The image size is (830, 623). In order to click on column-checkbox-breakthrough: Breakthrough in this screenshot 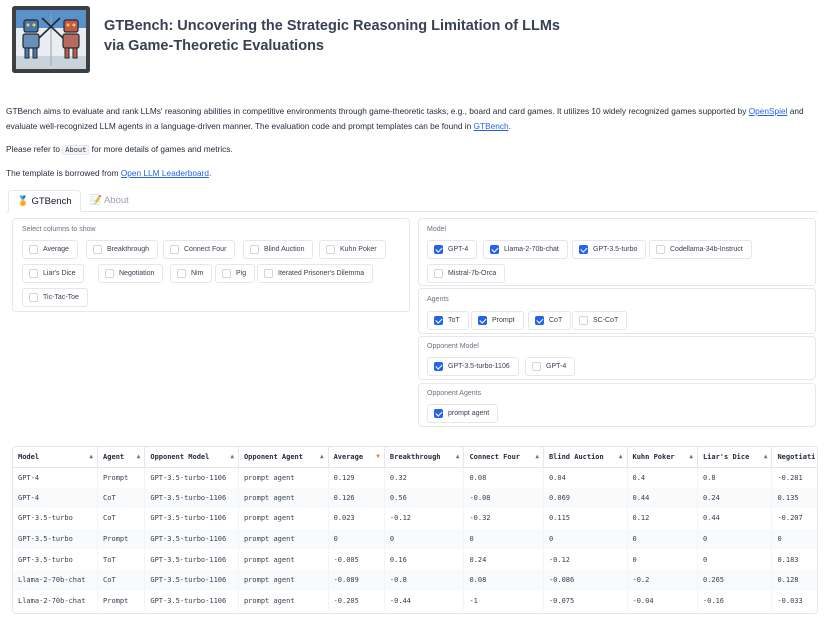, I will do `click(122, 249)`.